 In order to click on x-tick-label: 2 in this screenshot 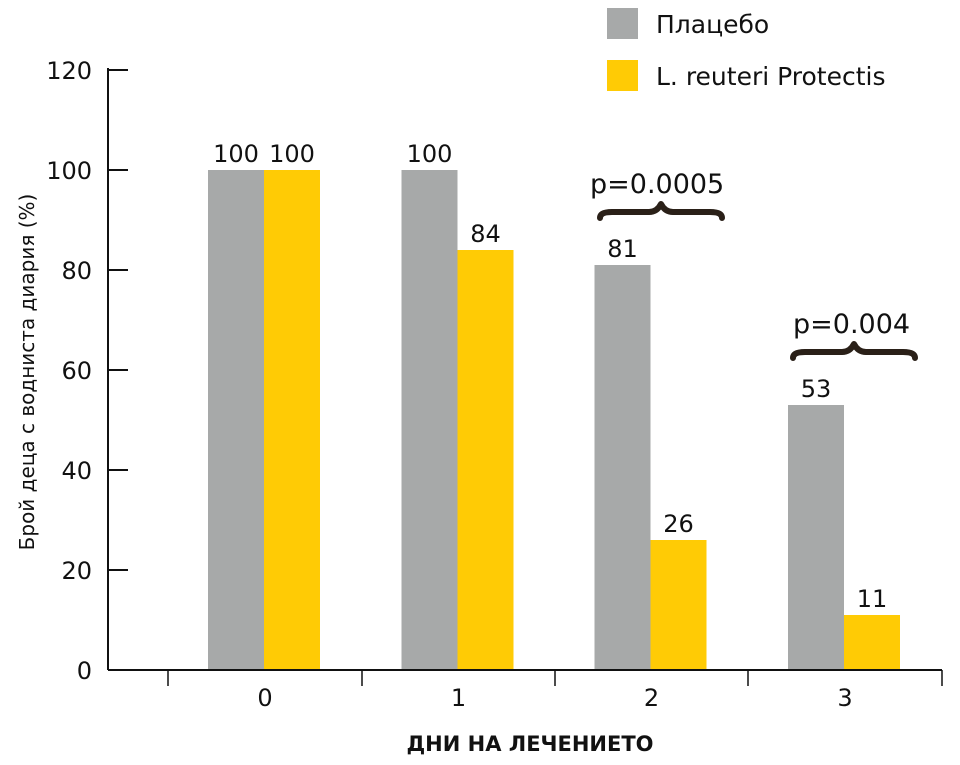, I will do `click(651, 698)`.